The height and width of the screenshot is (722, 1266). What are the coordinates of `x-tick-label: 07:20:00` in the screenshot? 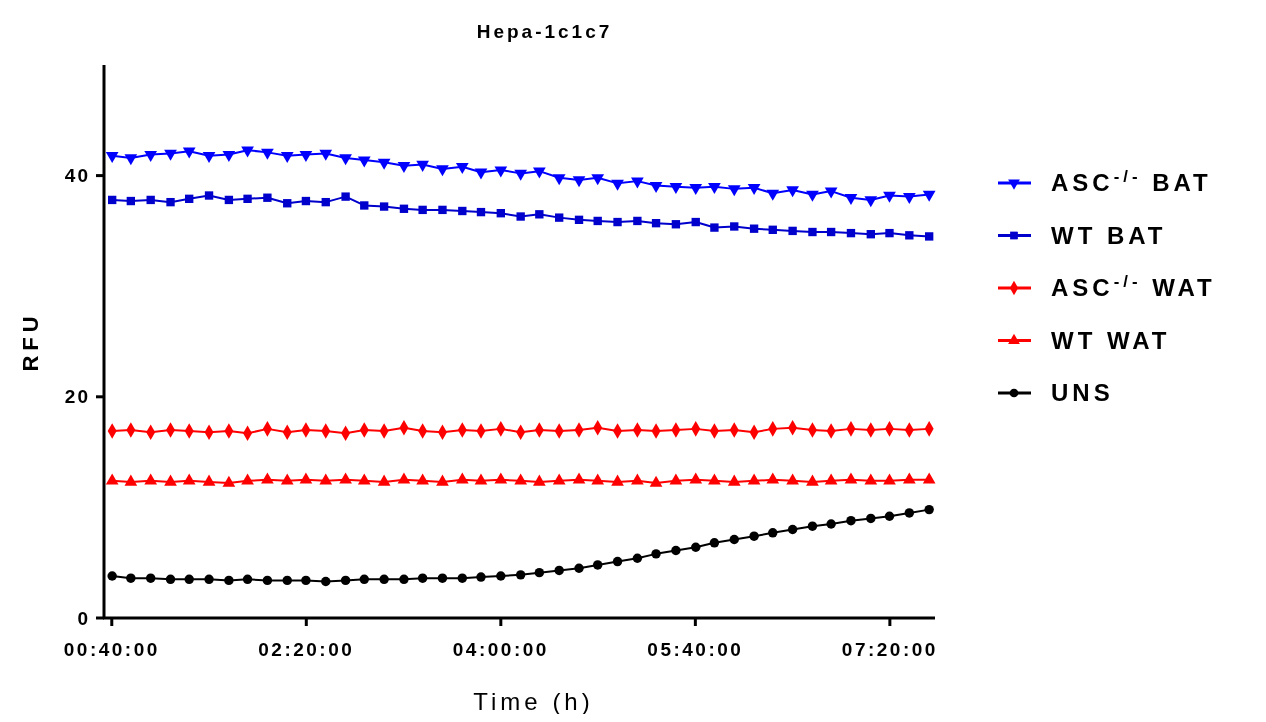 It's located at (889, 649).